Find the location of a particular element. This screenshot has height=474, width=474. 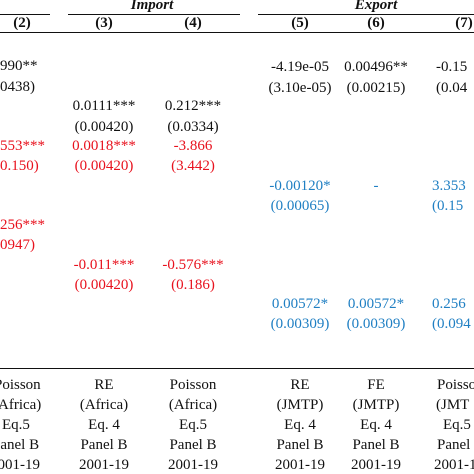

row2-col4-coef: 0.212*** is located at coordinates (193, 106).